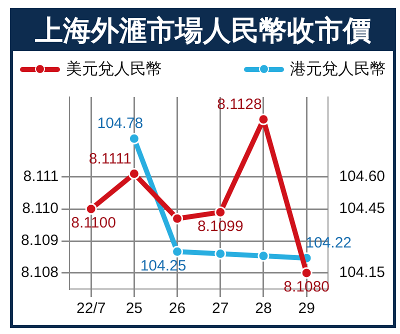 Image resolution: width=400 pixels, height=334 pixels. What do you see at coordinates (329, 243) in the screenshot?
I see `data-label: 104.22` at bounding box center [329, 243].